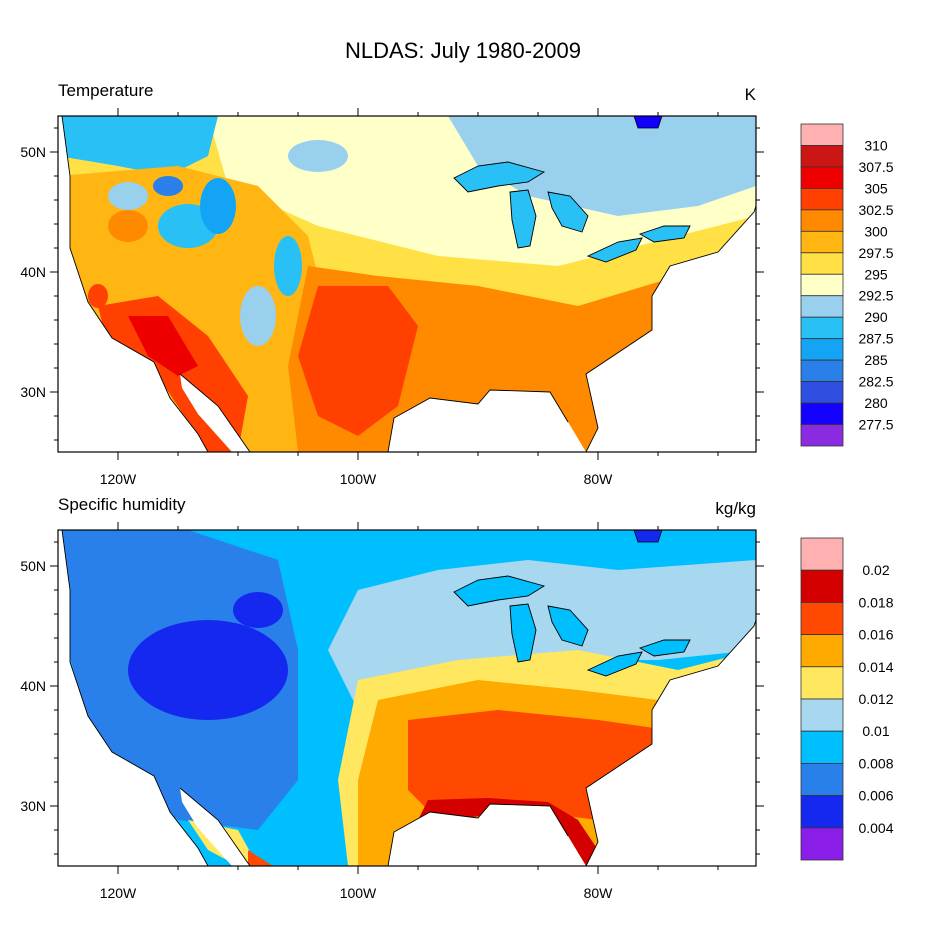  Describe the element at coordinates (875, 699) in the screenshot. I see `colorbar-label: 0.012` at that location.